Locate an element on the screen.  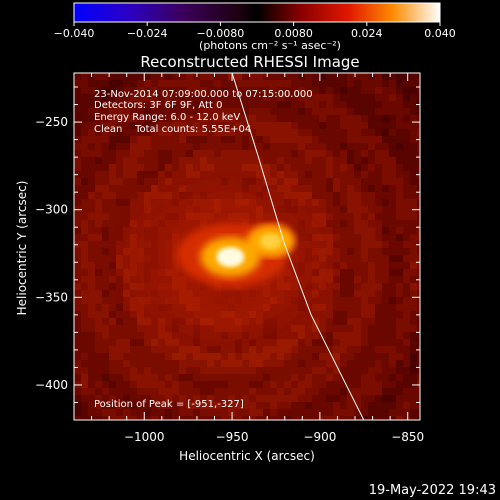
colorbar-tick-label: −0.0080 is located at coordinates (221, 33).